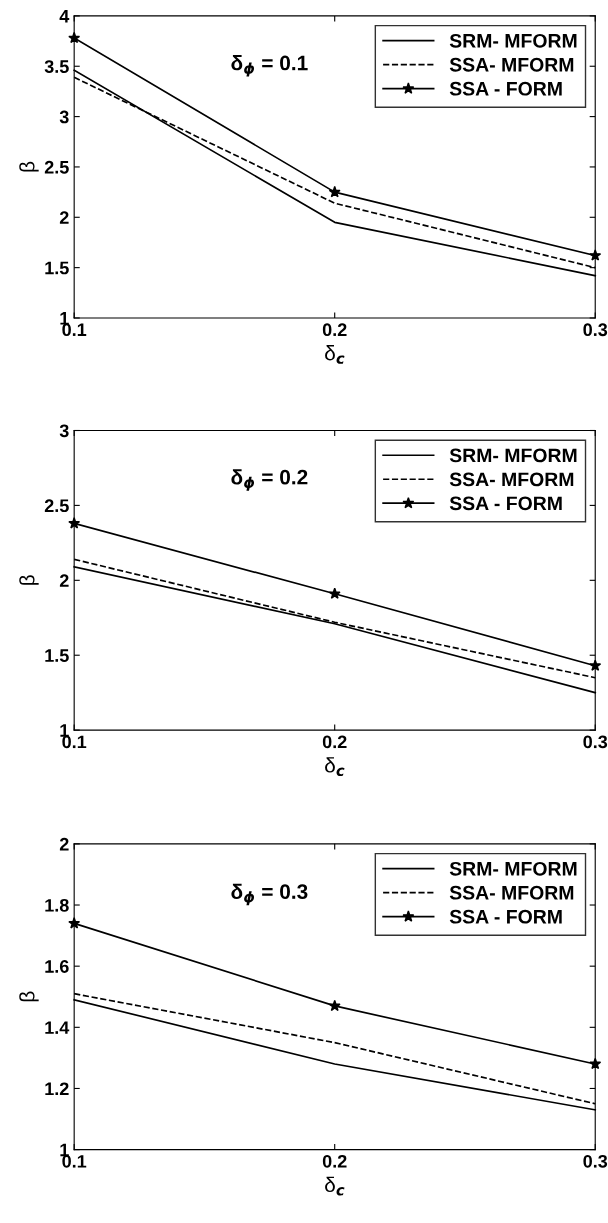 Image resolution: width=608 pixels, height=1223 pixels. What do you see at coordinates (269, 894) in the screenshot?
I see `annotation: δ$_{ϕ}$ = 0.3` at bounding box center [269, 894].